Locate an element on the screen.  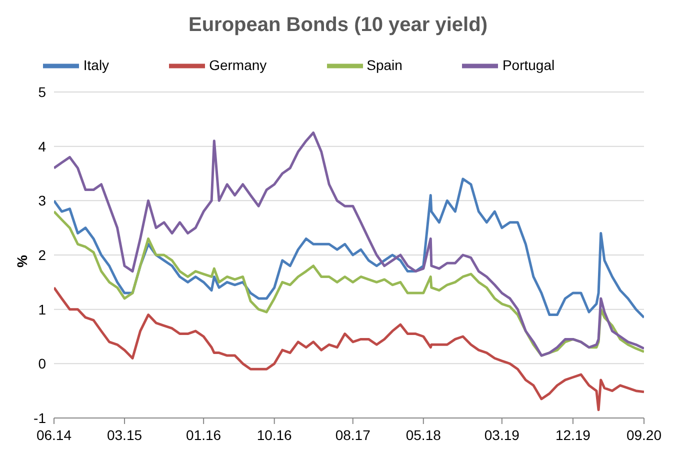
x-tick-label: 12.19 is located at coordinates (573, 434).